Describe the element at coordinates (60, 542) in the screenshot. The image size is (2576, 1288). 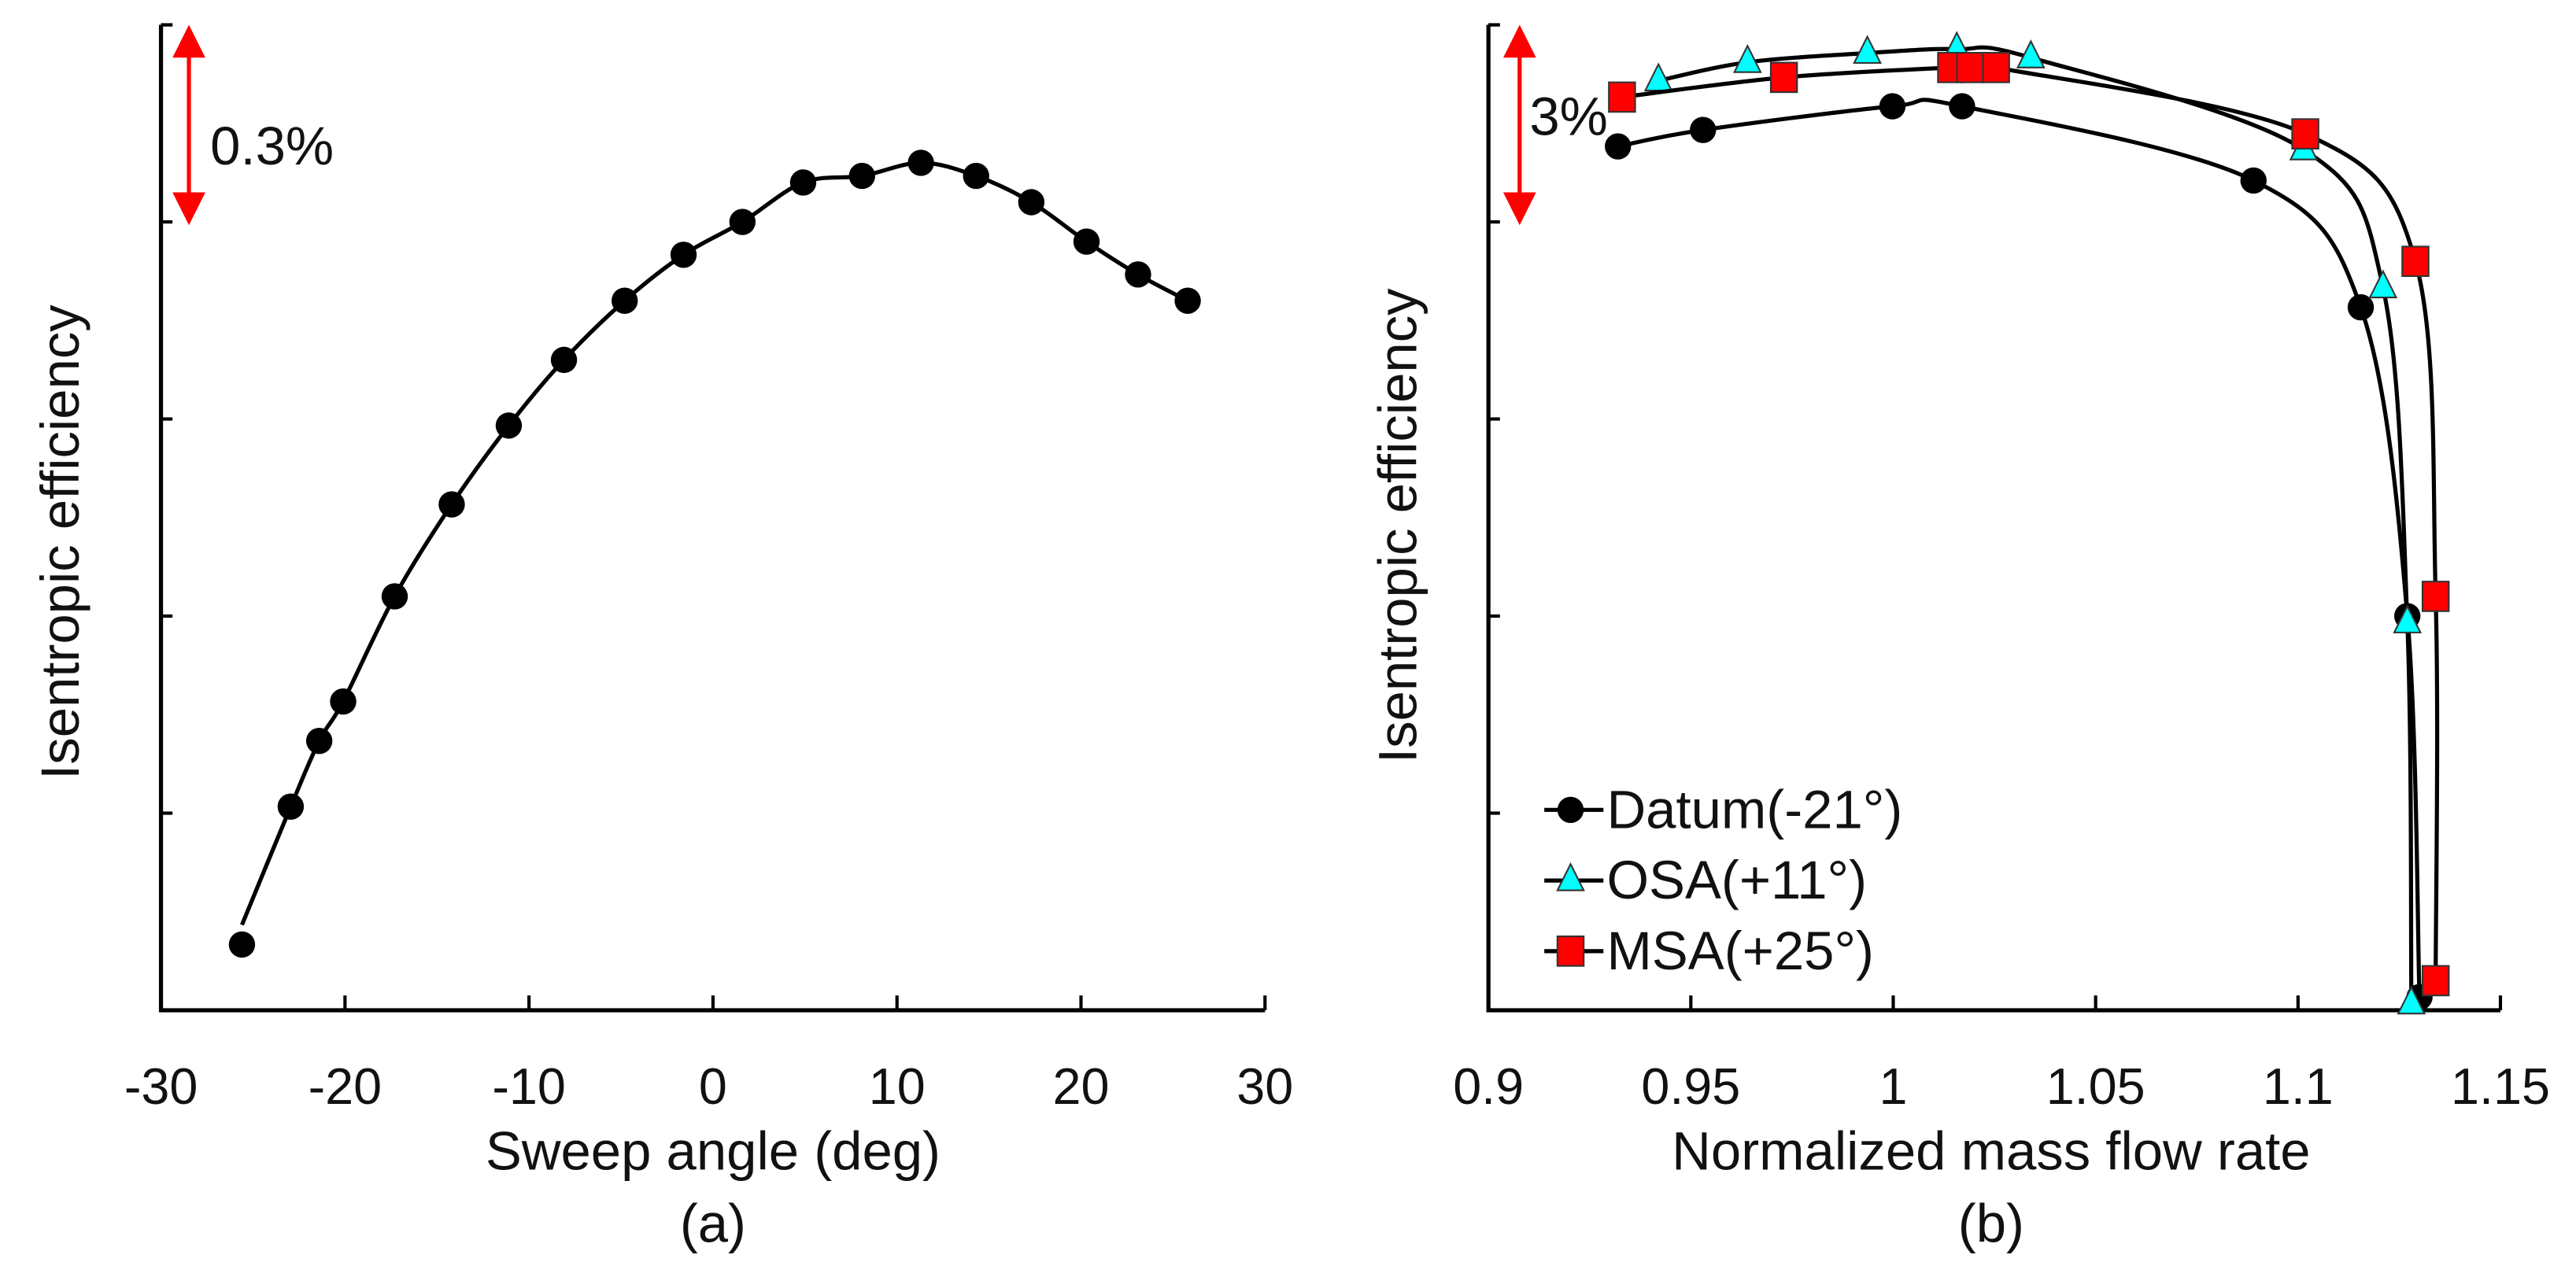
I see `chart-a-ylabel: Isentropic efficiency` at that location.